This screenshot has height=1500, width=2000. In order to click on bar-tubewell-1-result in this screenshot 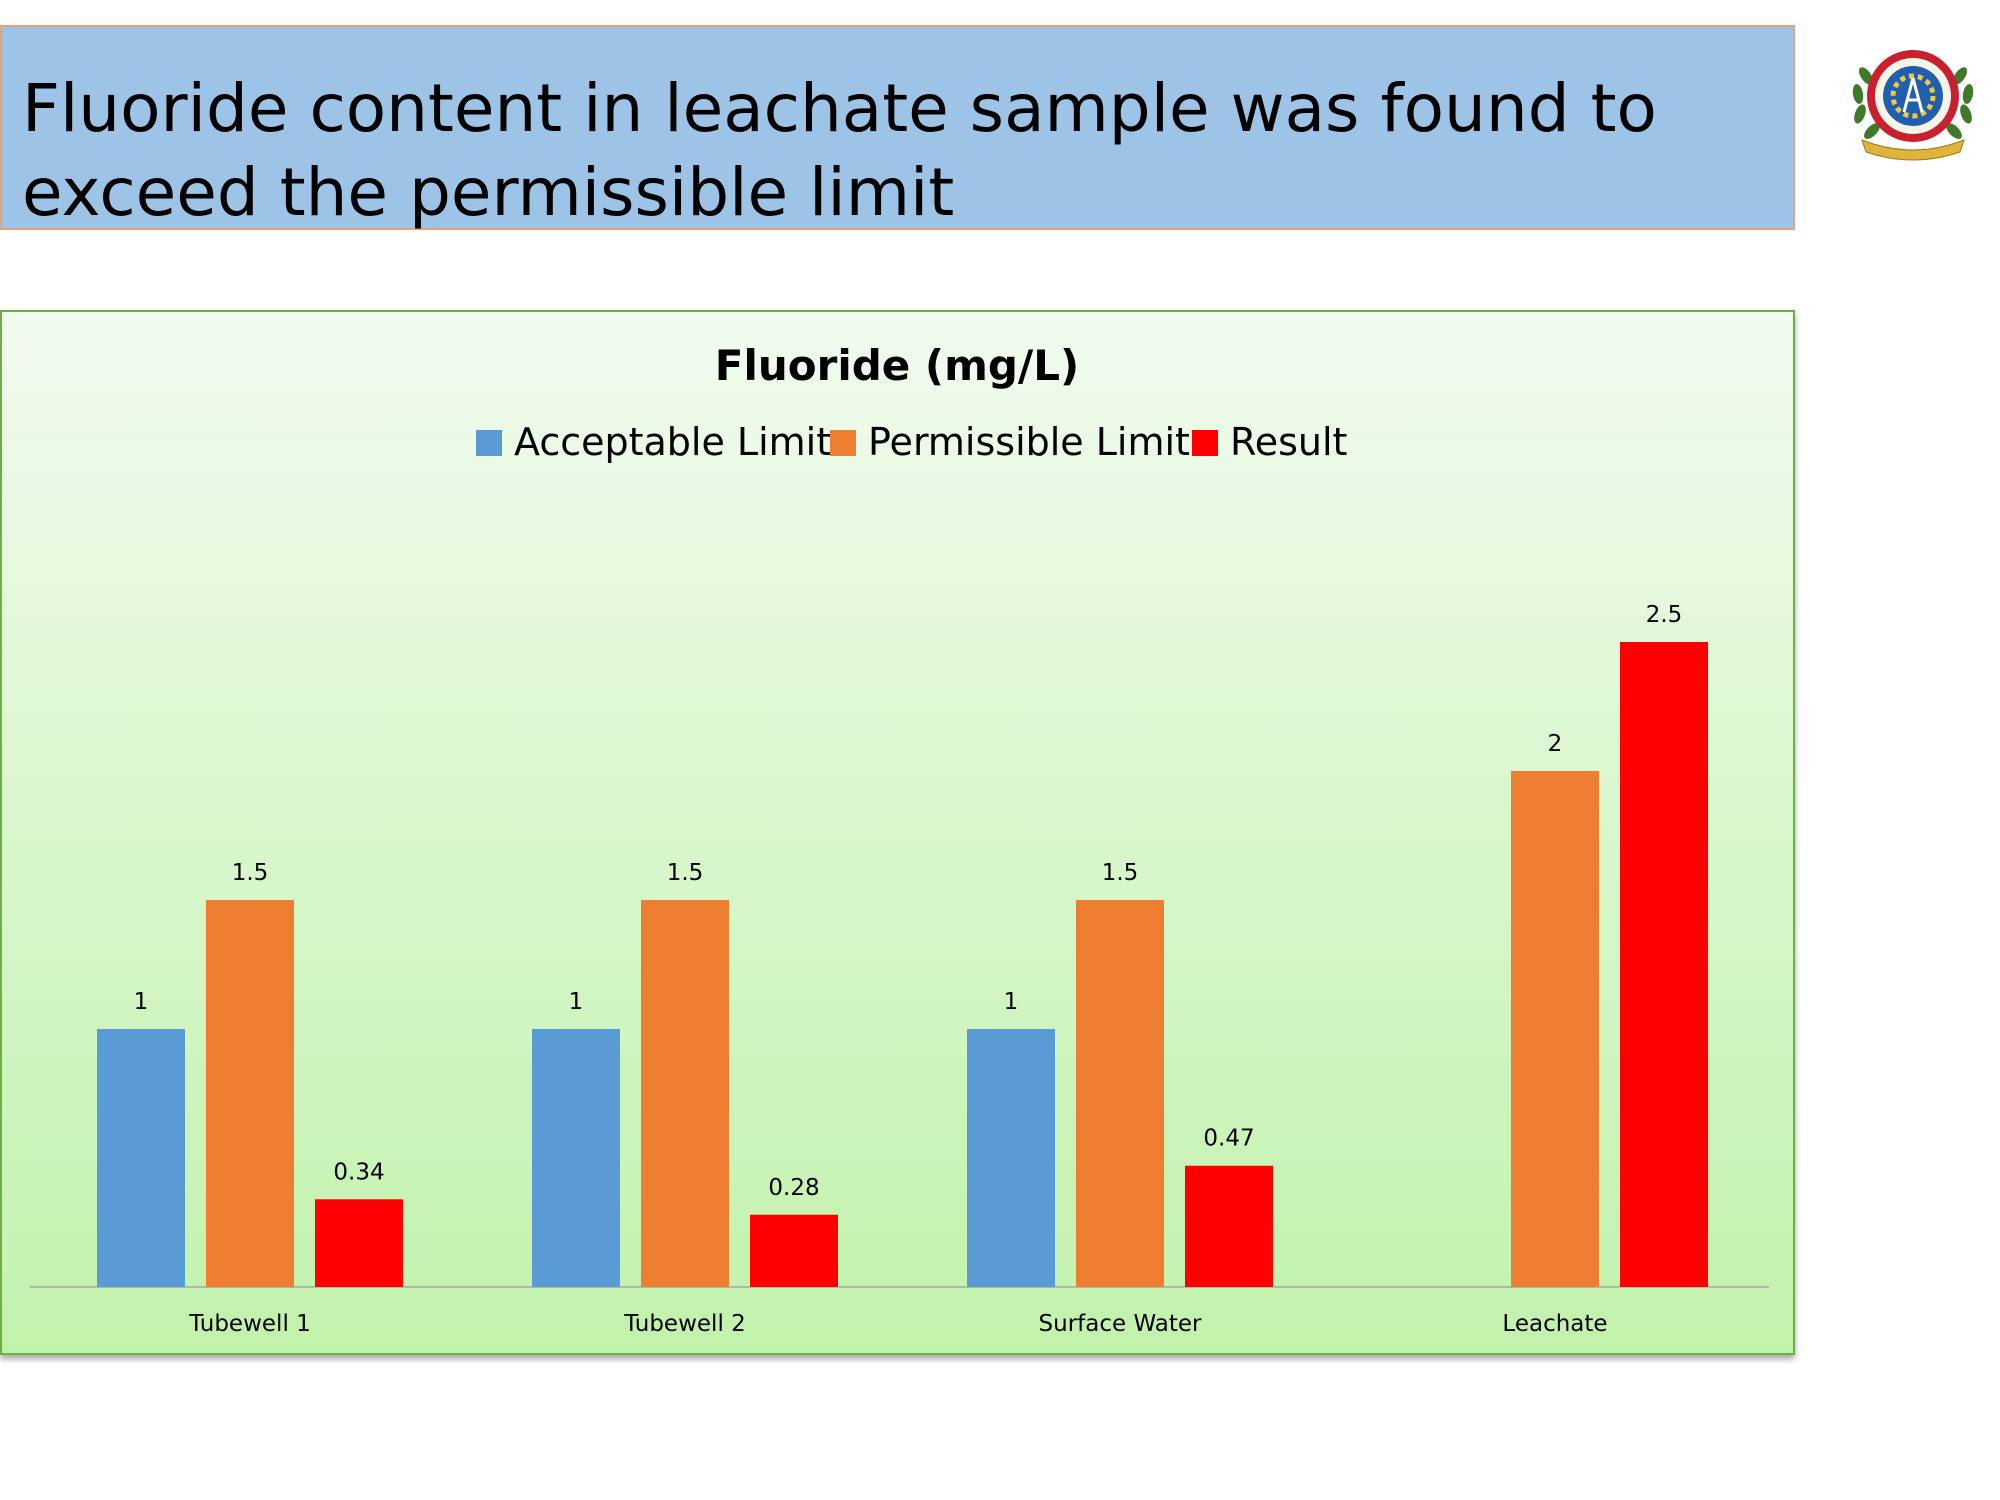, I will do `click(359, 1243)`.